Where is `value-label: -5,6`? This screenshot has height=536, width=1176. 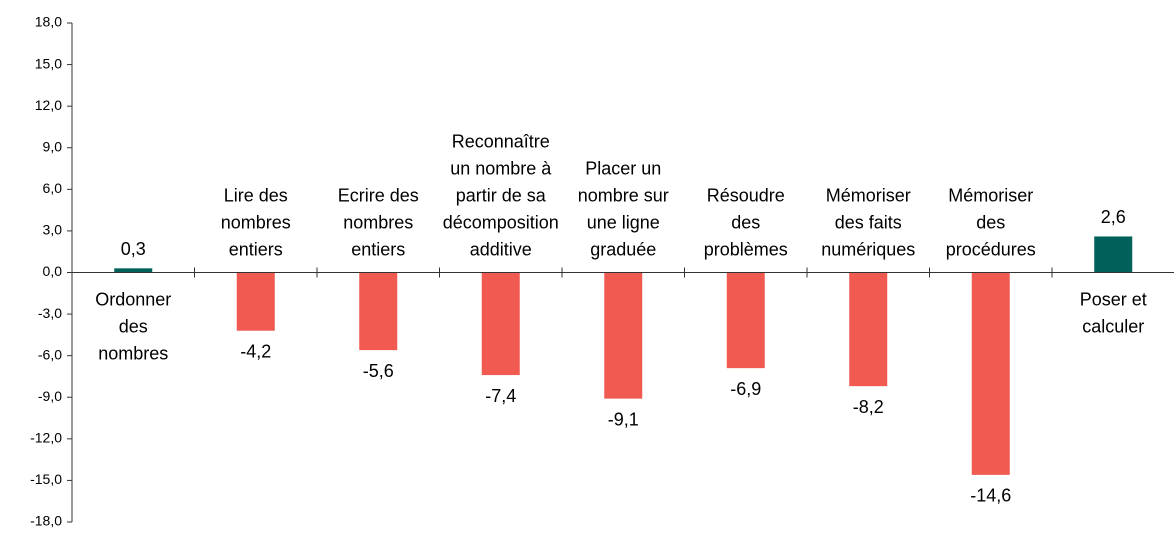 value-label: -5,6 is located at coordinates (378, 371).